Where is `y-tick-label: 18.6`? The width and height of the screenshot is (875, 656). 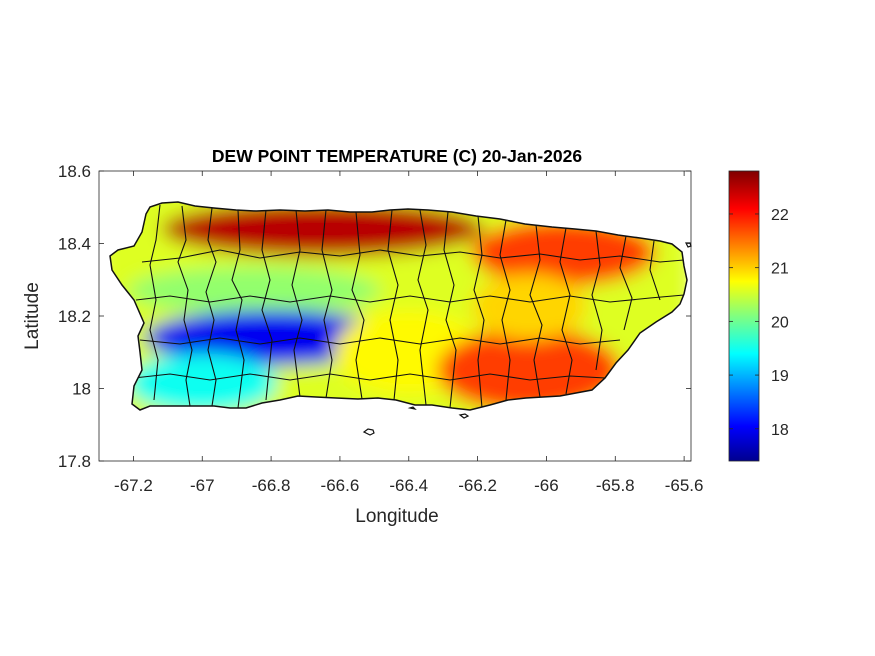 y-tick-label: 18.6 is located at coordinates (74, 171).